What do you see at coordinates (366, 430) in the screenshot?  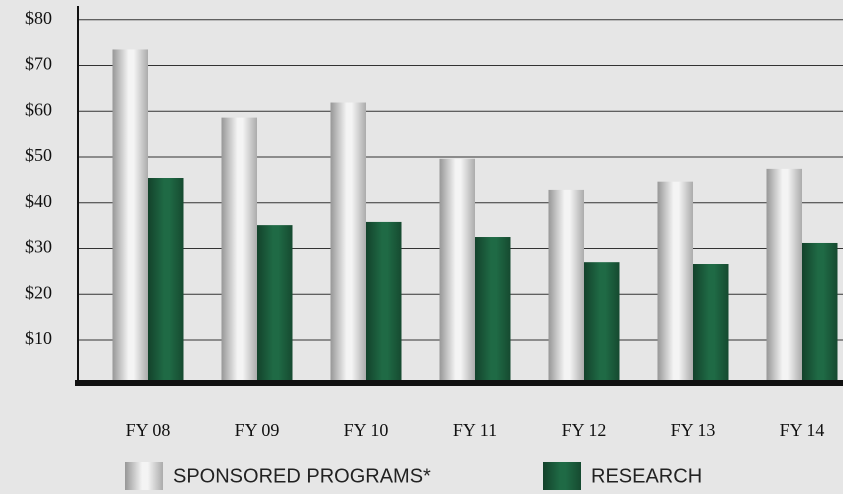 I see `x-tick-label: FY 10` at bounding box center [366, 430].